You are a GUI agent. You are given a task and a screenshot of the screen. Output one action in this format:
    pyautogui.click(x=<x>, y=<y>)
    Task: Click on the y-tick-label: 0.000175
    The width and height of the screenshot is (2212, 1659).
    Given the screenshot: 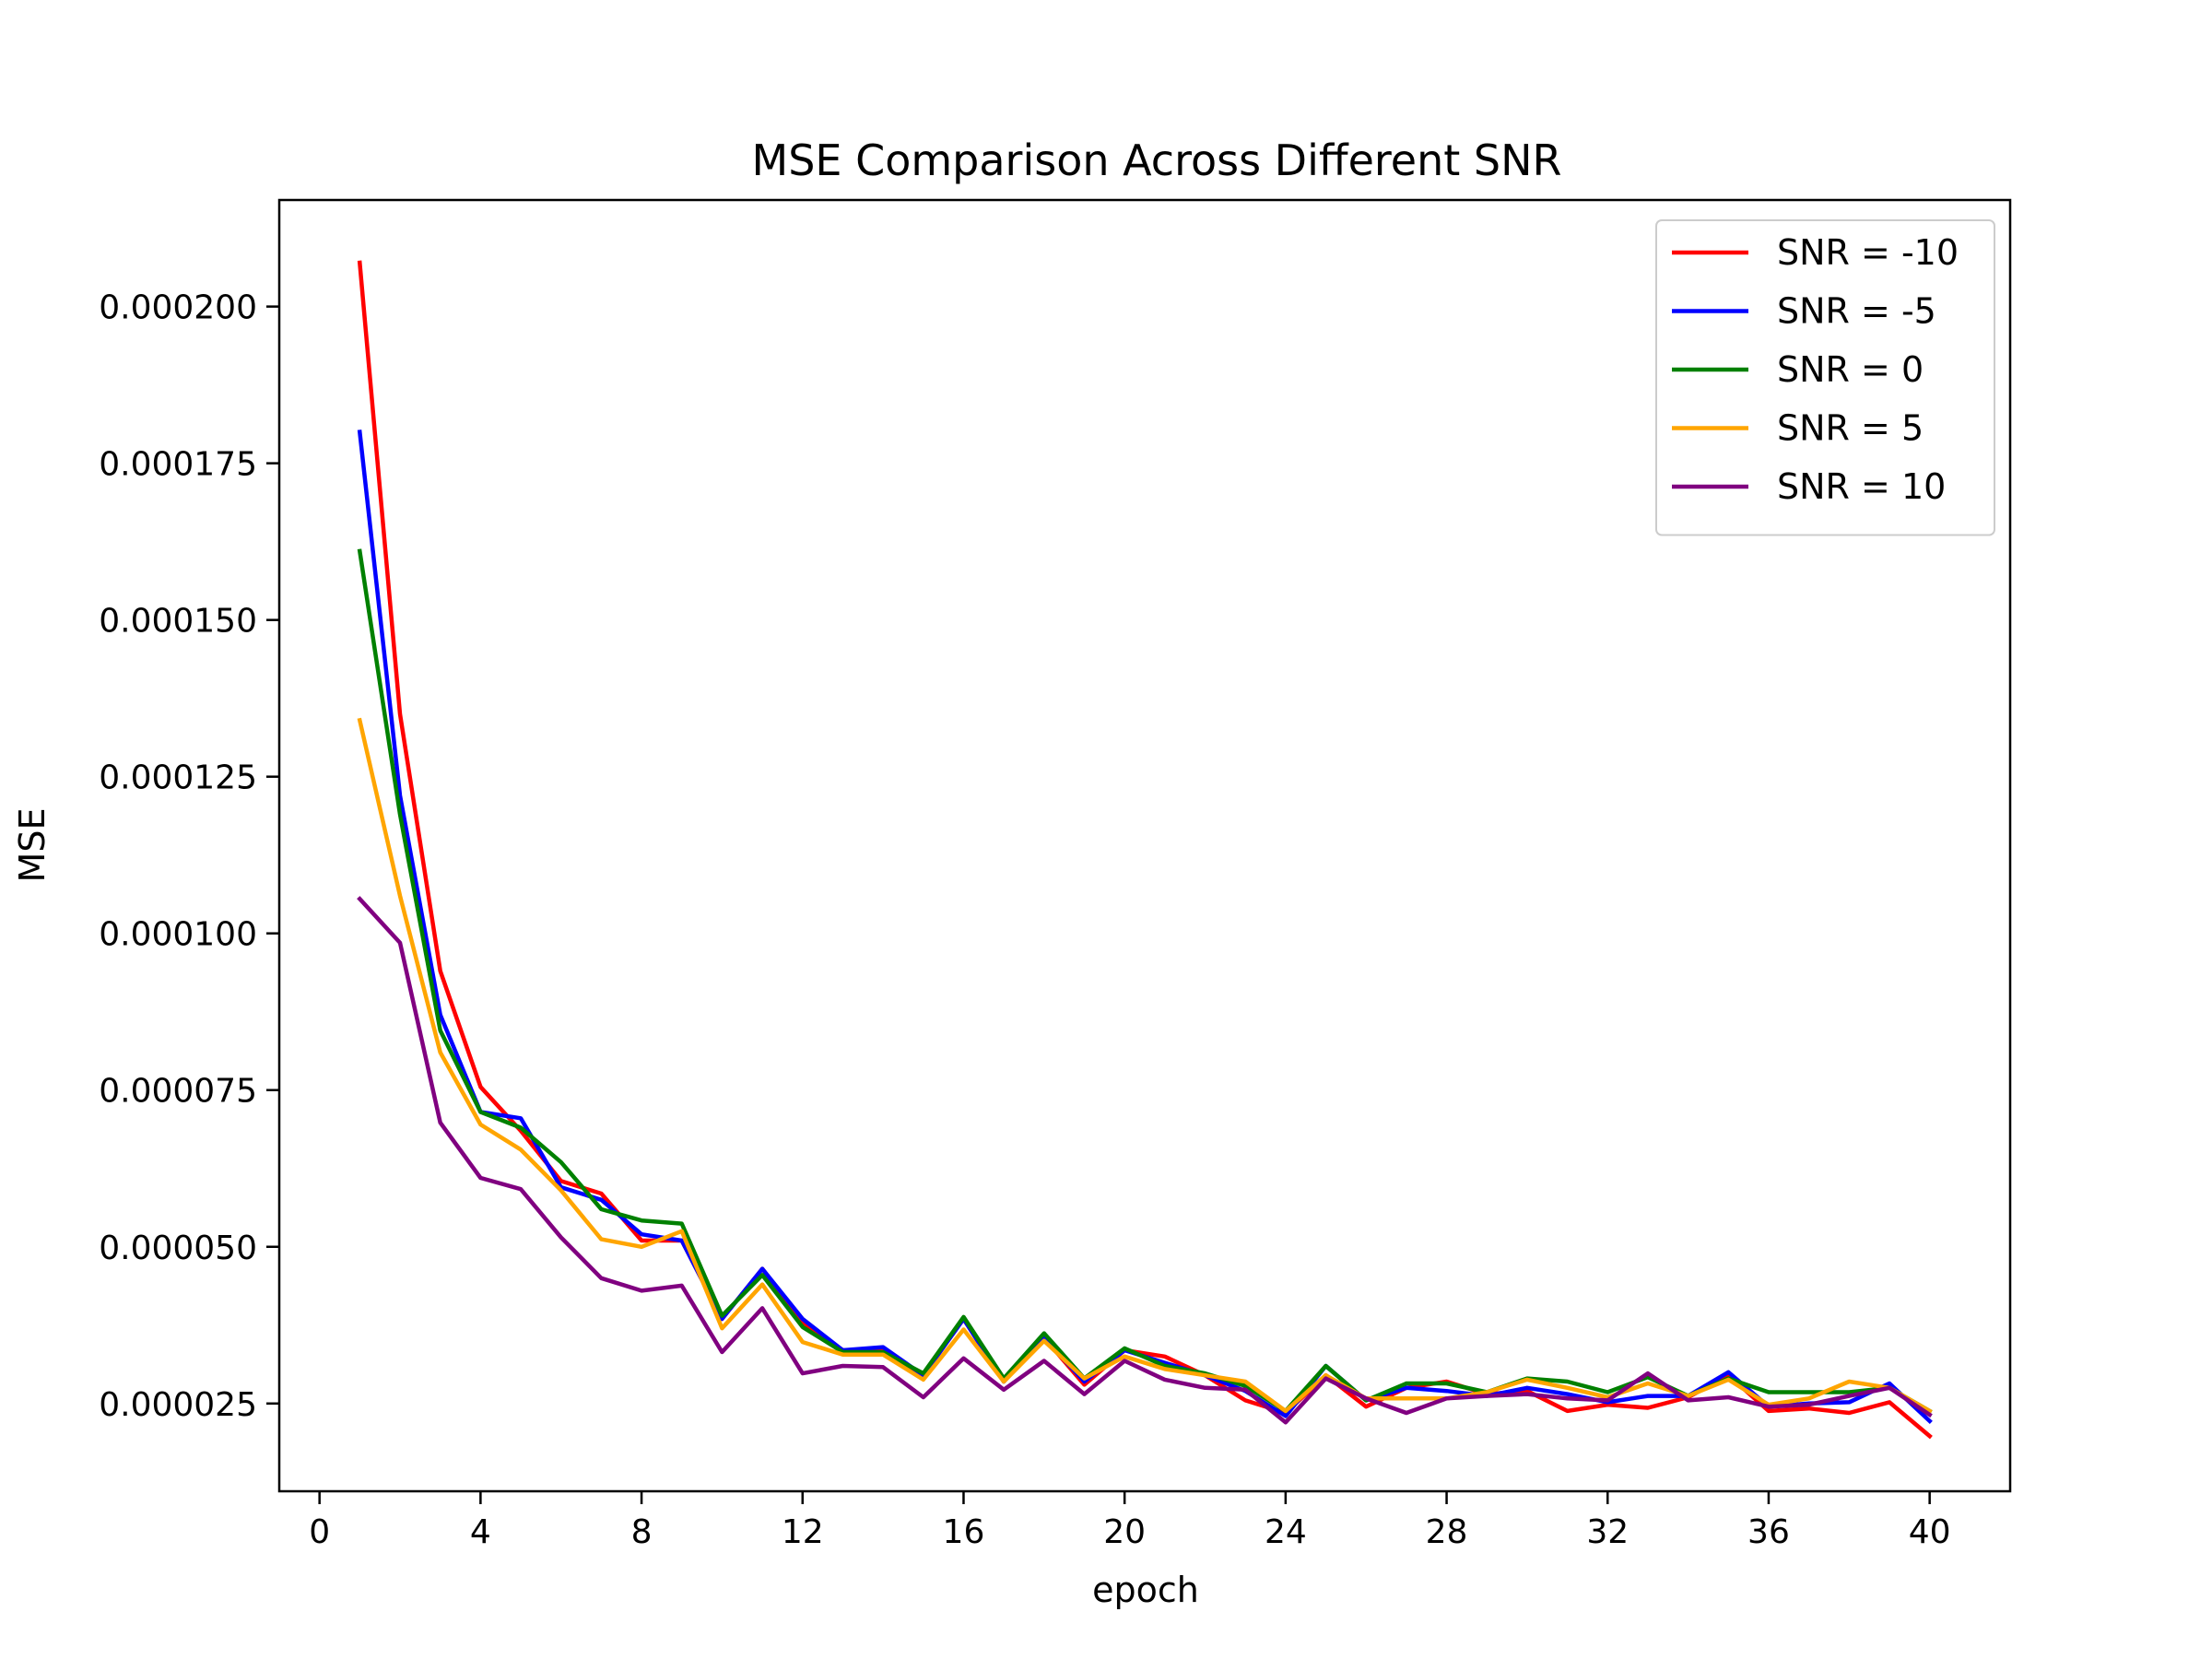 What is the action you would take?
    pyautogui.click(x=178, y=465)
    